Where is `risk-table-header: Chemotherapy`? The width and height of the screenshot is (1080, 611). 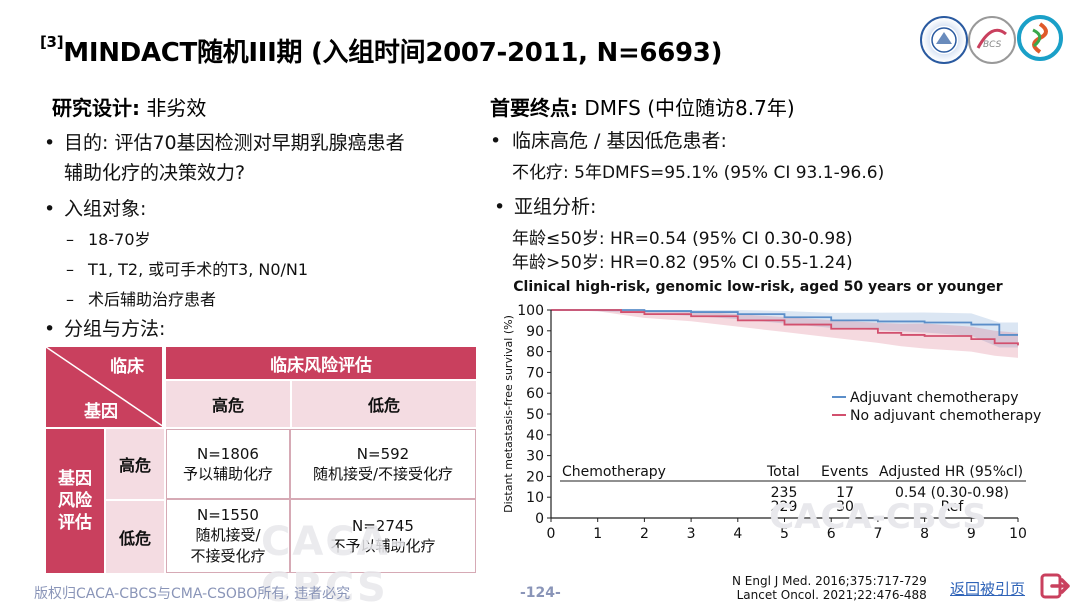
risk-table-header: Chemotherapy is located at coordinates (614, 472).